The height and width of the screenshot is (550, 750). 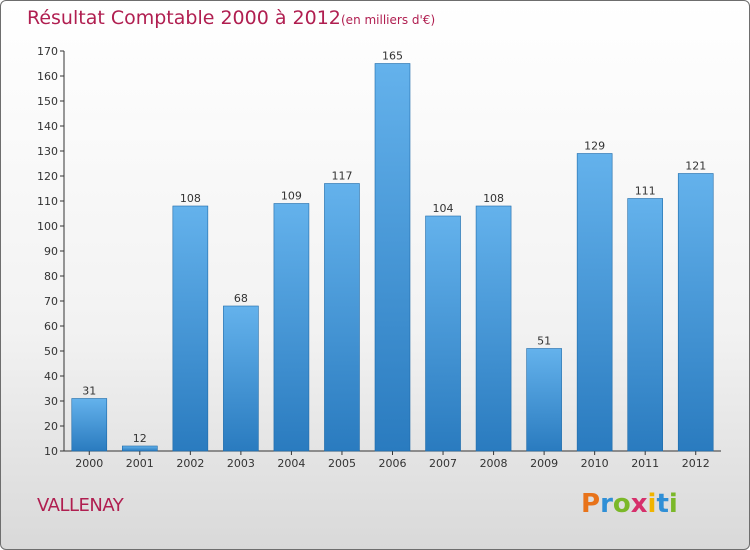 I want to click on y-tick-label: 110, so click(x=47, y=201).